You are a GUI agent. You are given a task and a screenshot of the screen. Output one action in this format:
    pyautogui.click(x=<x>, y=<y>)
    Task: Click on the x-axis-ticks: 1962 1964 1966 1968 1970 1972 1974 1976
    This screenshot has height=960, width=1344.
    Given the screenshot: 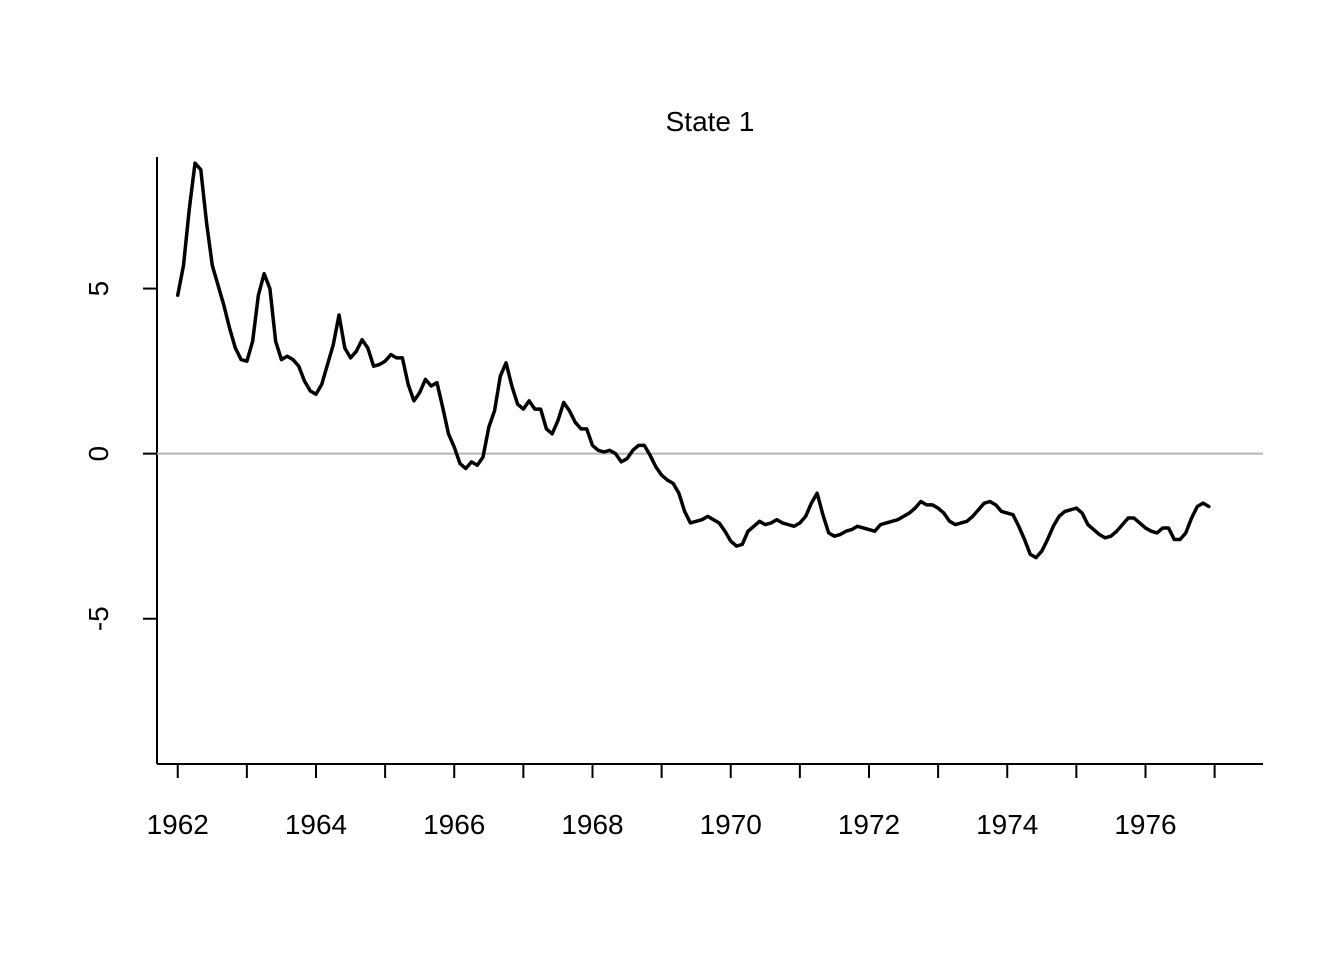 What is the action you would take?
    pyautogui.click(x=681, y=802)
    